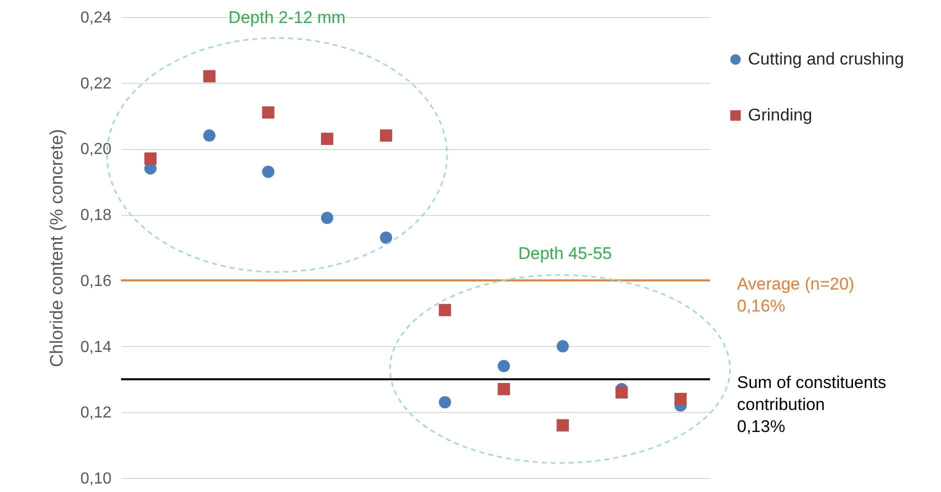 This screenshot has height=492, width=941. I want to click on y-tick-label: 0,22, so click(96, 83).